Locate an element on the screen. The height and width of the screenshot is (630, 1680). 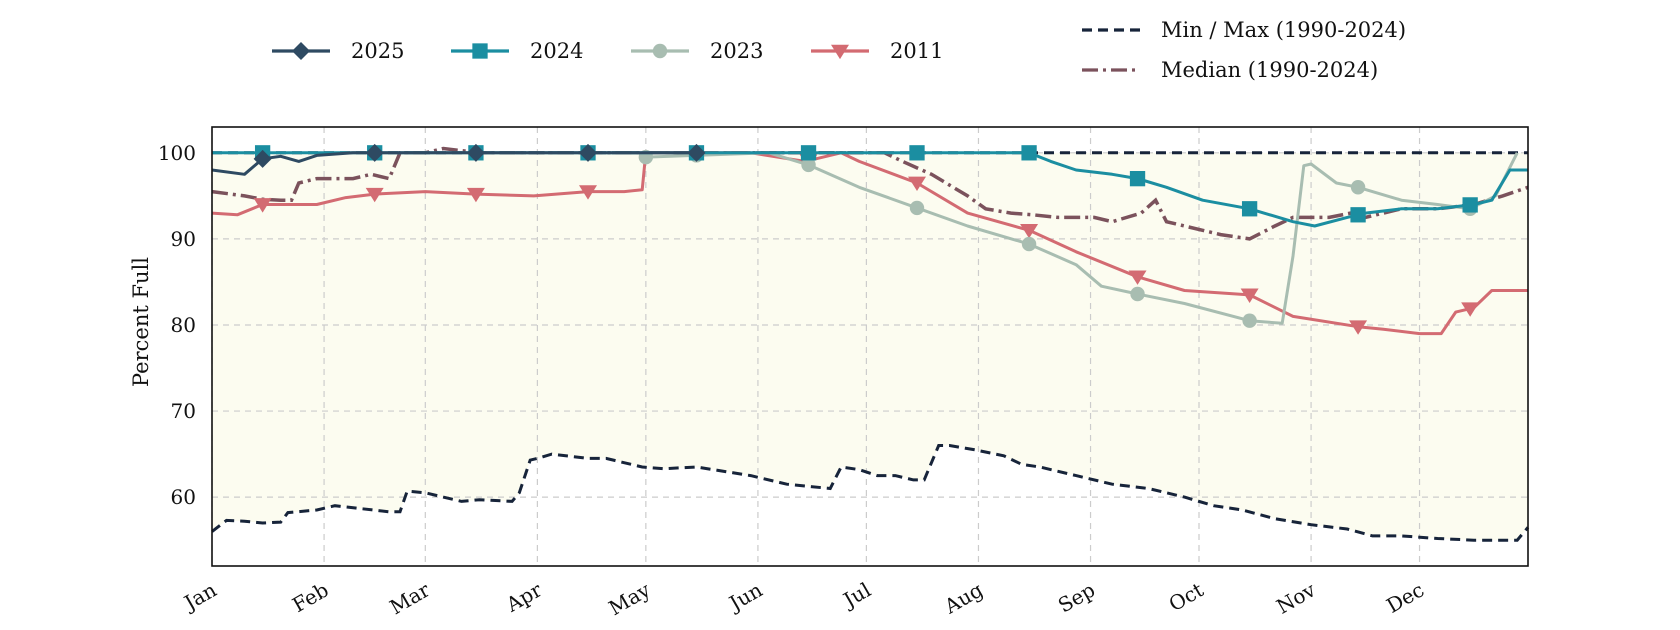
legend-item: 2025 is located at coordinates (338, 51).